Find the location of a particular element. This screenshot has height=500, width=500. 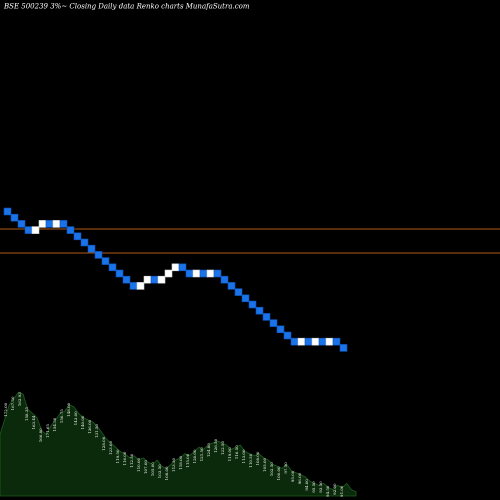

volume-label: 110.00 is located at coordinates (138, 465).